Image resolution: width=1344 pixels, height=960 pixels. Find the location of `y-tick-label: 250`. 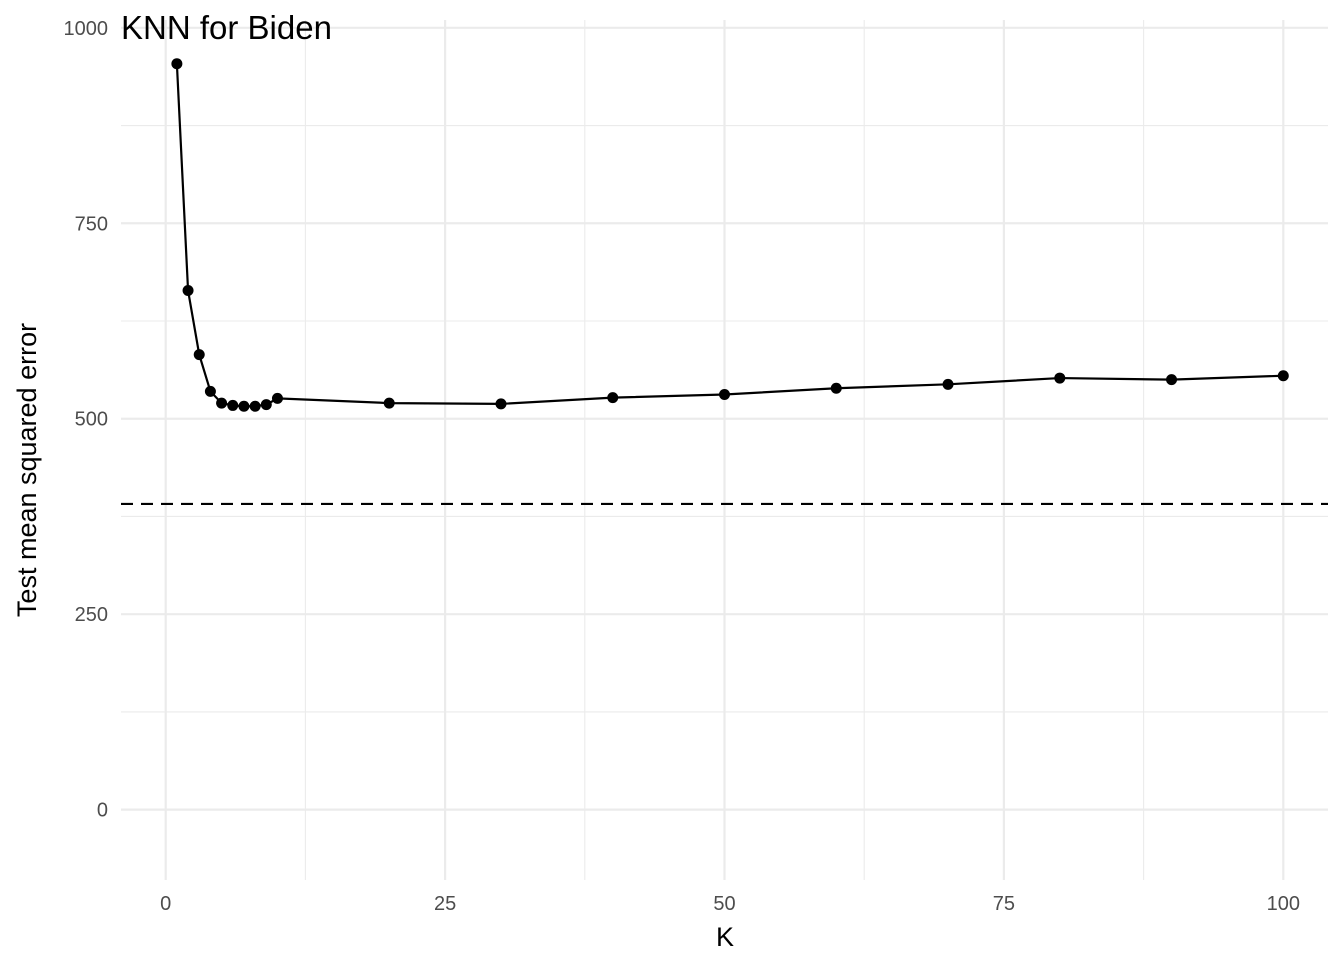

y-tick-label: 250 is located at coordinates (91, 615).